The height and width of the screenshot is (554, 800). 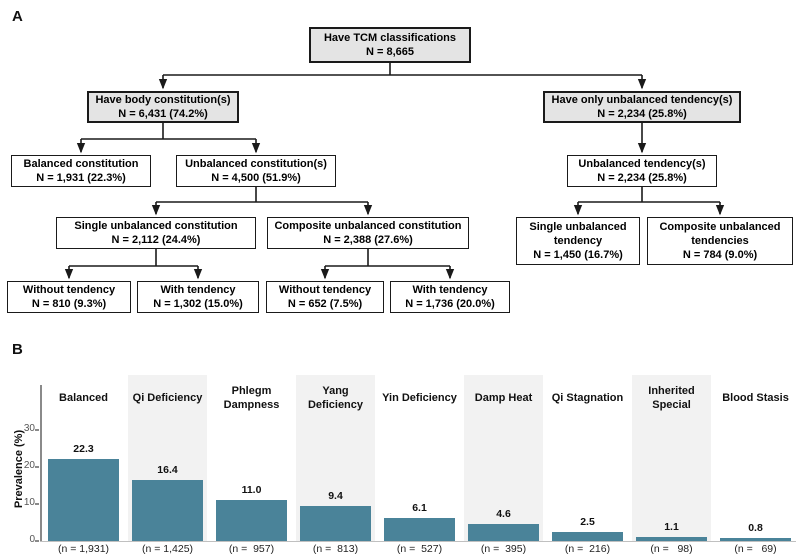 What do you see at coordinates (755, 528) in the screenshot?
I see `bar-value-label: 0.8` at bounding box center [755, 528].